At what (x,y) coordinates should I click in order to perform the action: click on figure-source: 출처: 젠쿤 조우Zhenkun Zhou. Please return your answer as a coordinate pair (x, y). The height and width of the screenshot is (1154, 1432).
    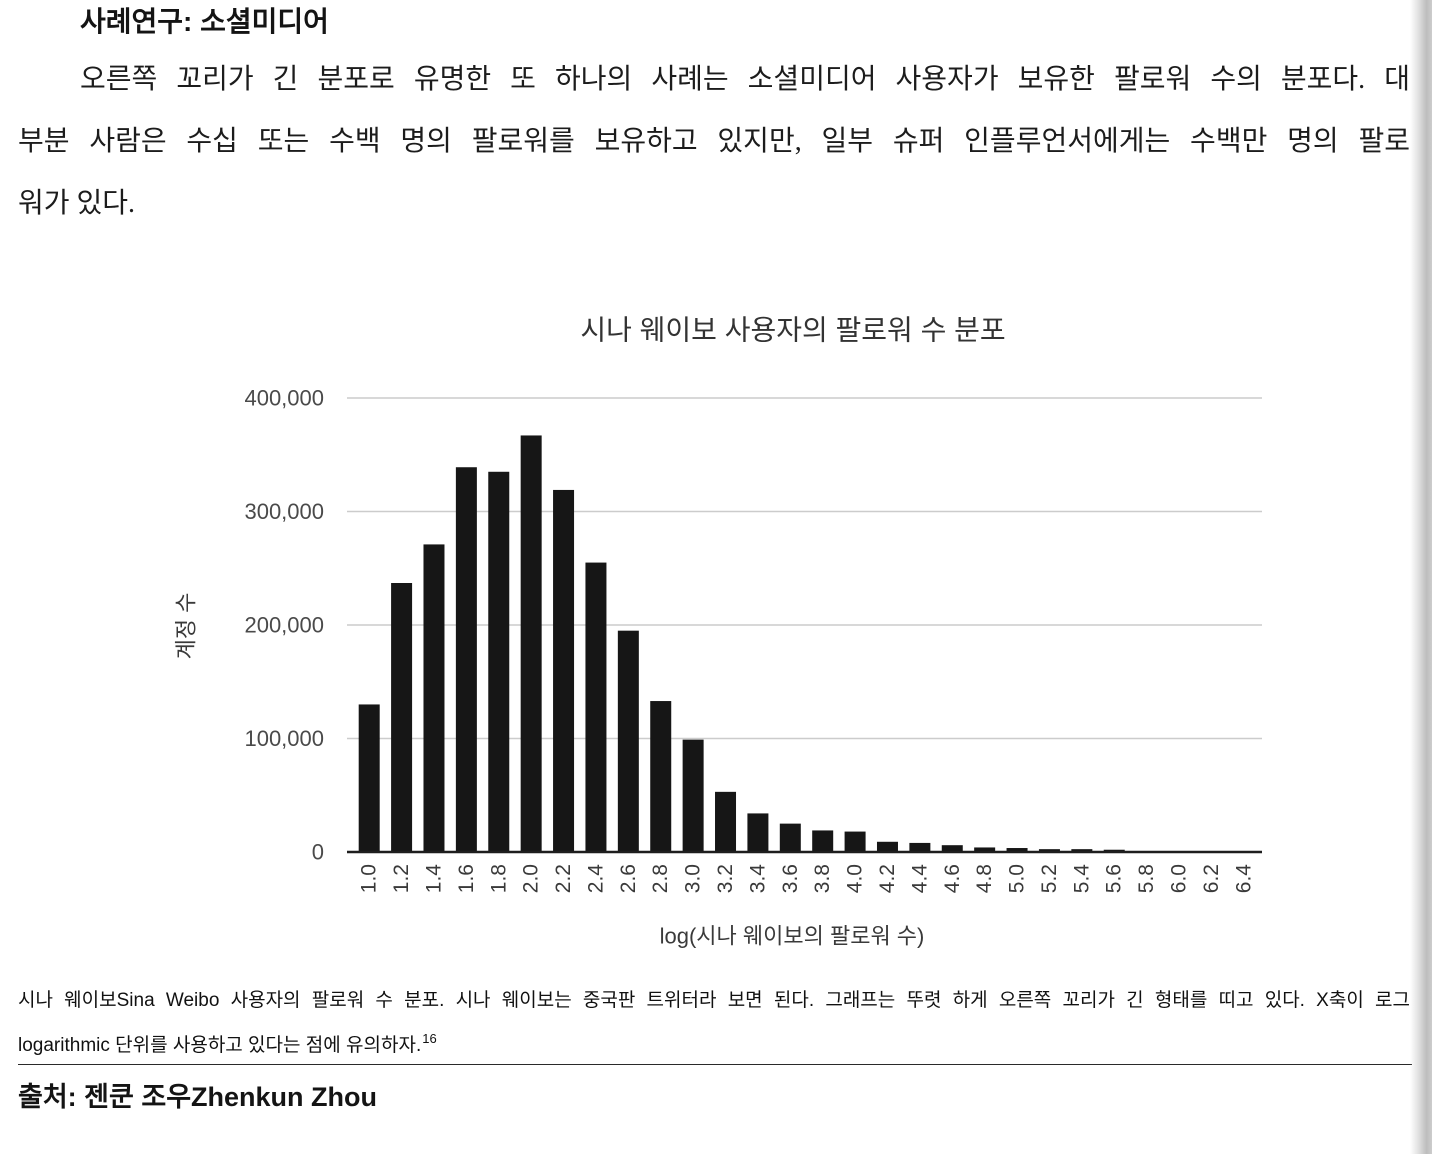
    Looking at the image, I should click on (198, 1097).